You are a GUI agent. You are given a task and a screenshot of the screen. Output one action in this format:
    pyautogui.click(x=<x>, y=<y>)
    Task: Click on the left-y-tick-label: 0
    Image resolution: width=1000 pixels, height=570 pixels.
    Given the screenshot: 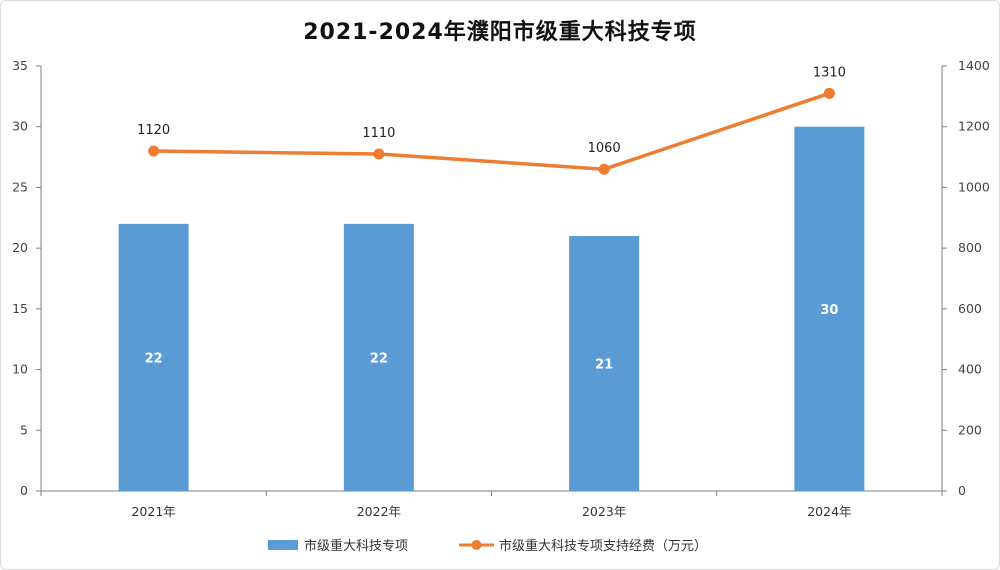 What is the action you would take?
    pyautogui.click(x=24, y=490)
    